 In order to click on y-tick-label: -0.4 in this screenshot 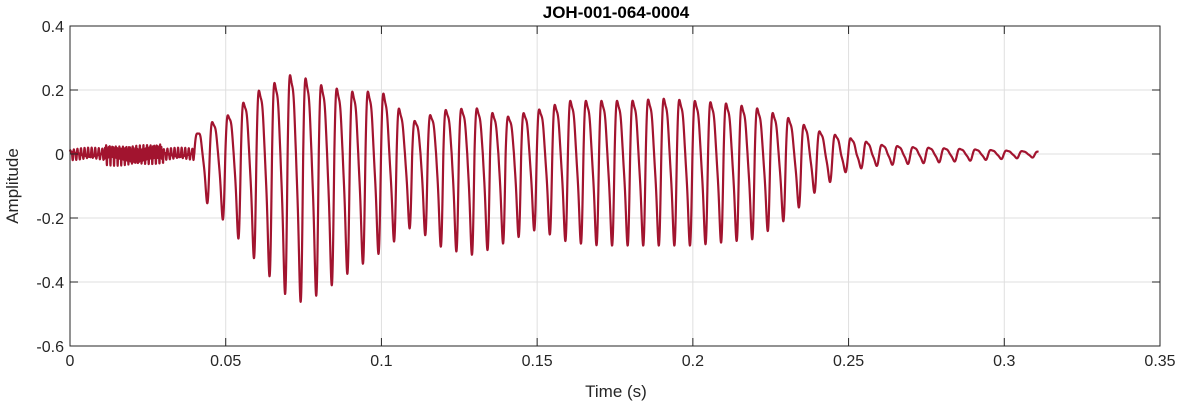, I will do `click(50, 283)`.